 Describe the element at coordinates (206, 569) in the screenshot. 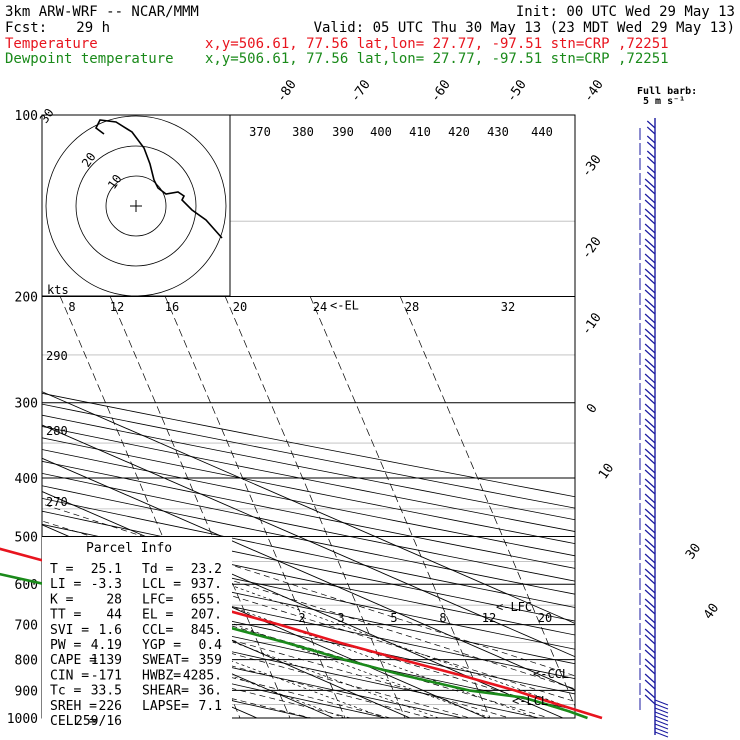

I see `parcel-info-cell: 23.2` at that location.